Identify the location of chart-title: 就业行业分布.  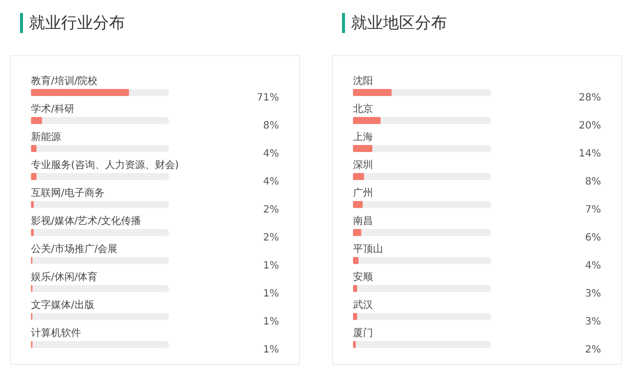
(77, 23).